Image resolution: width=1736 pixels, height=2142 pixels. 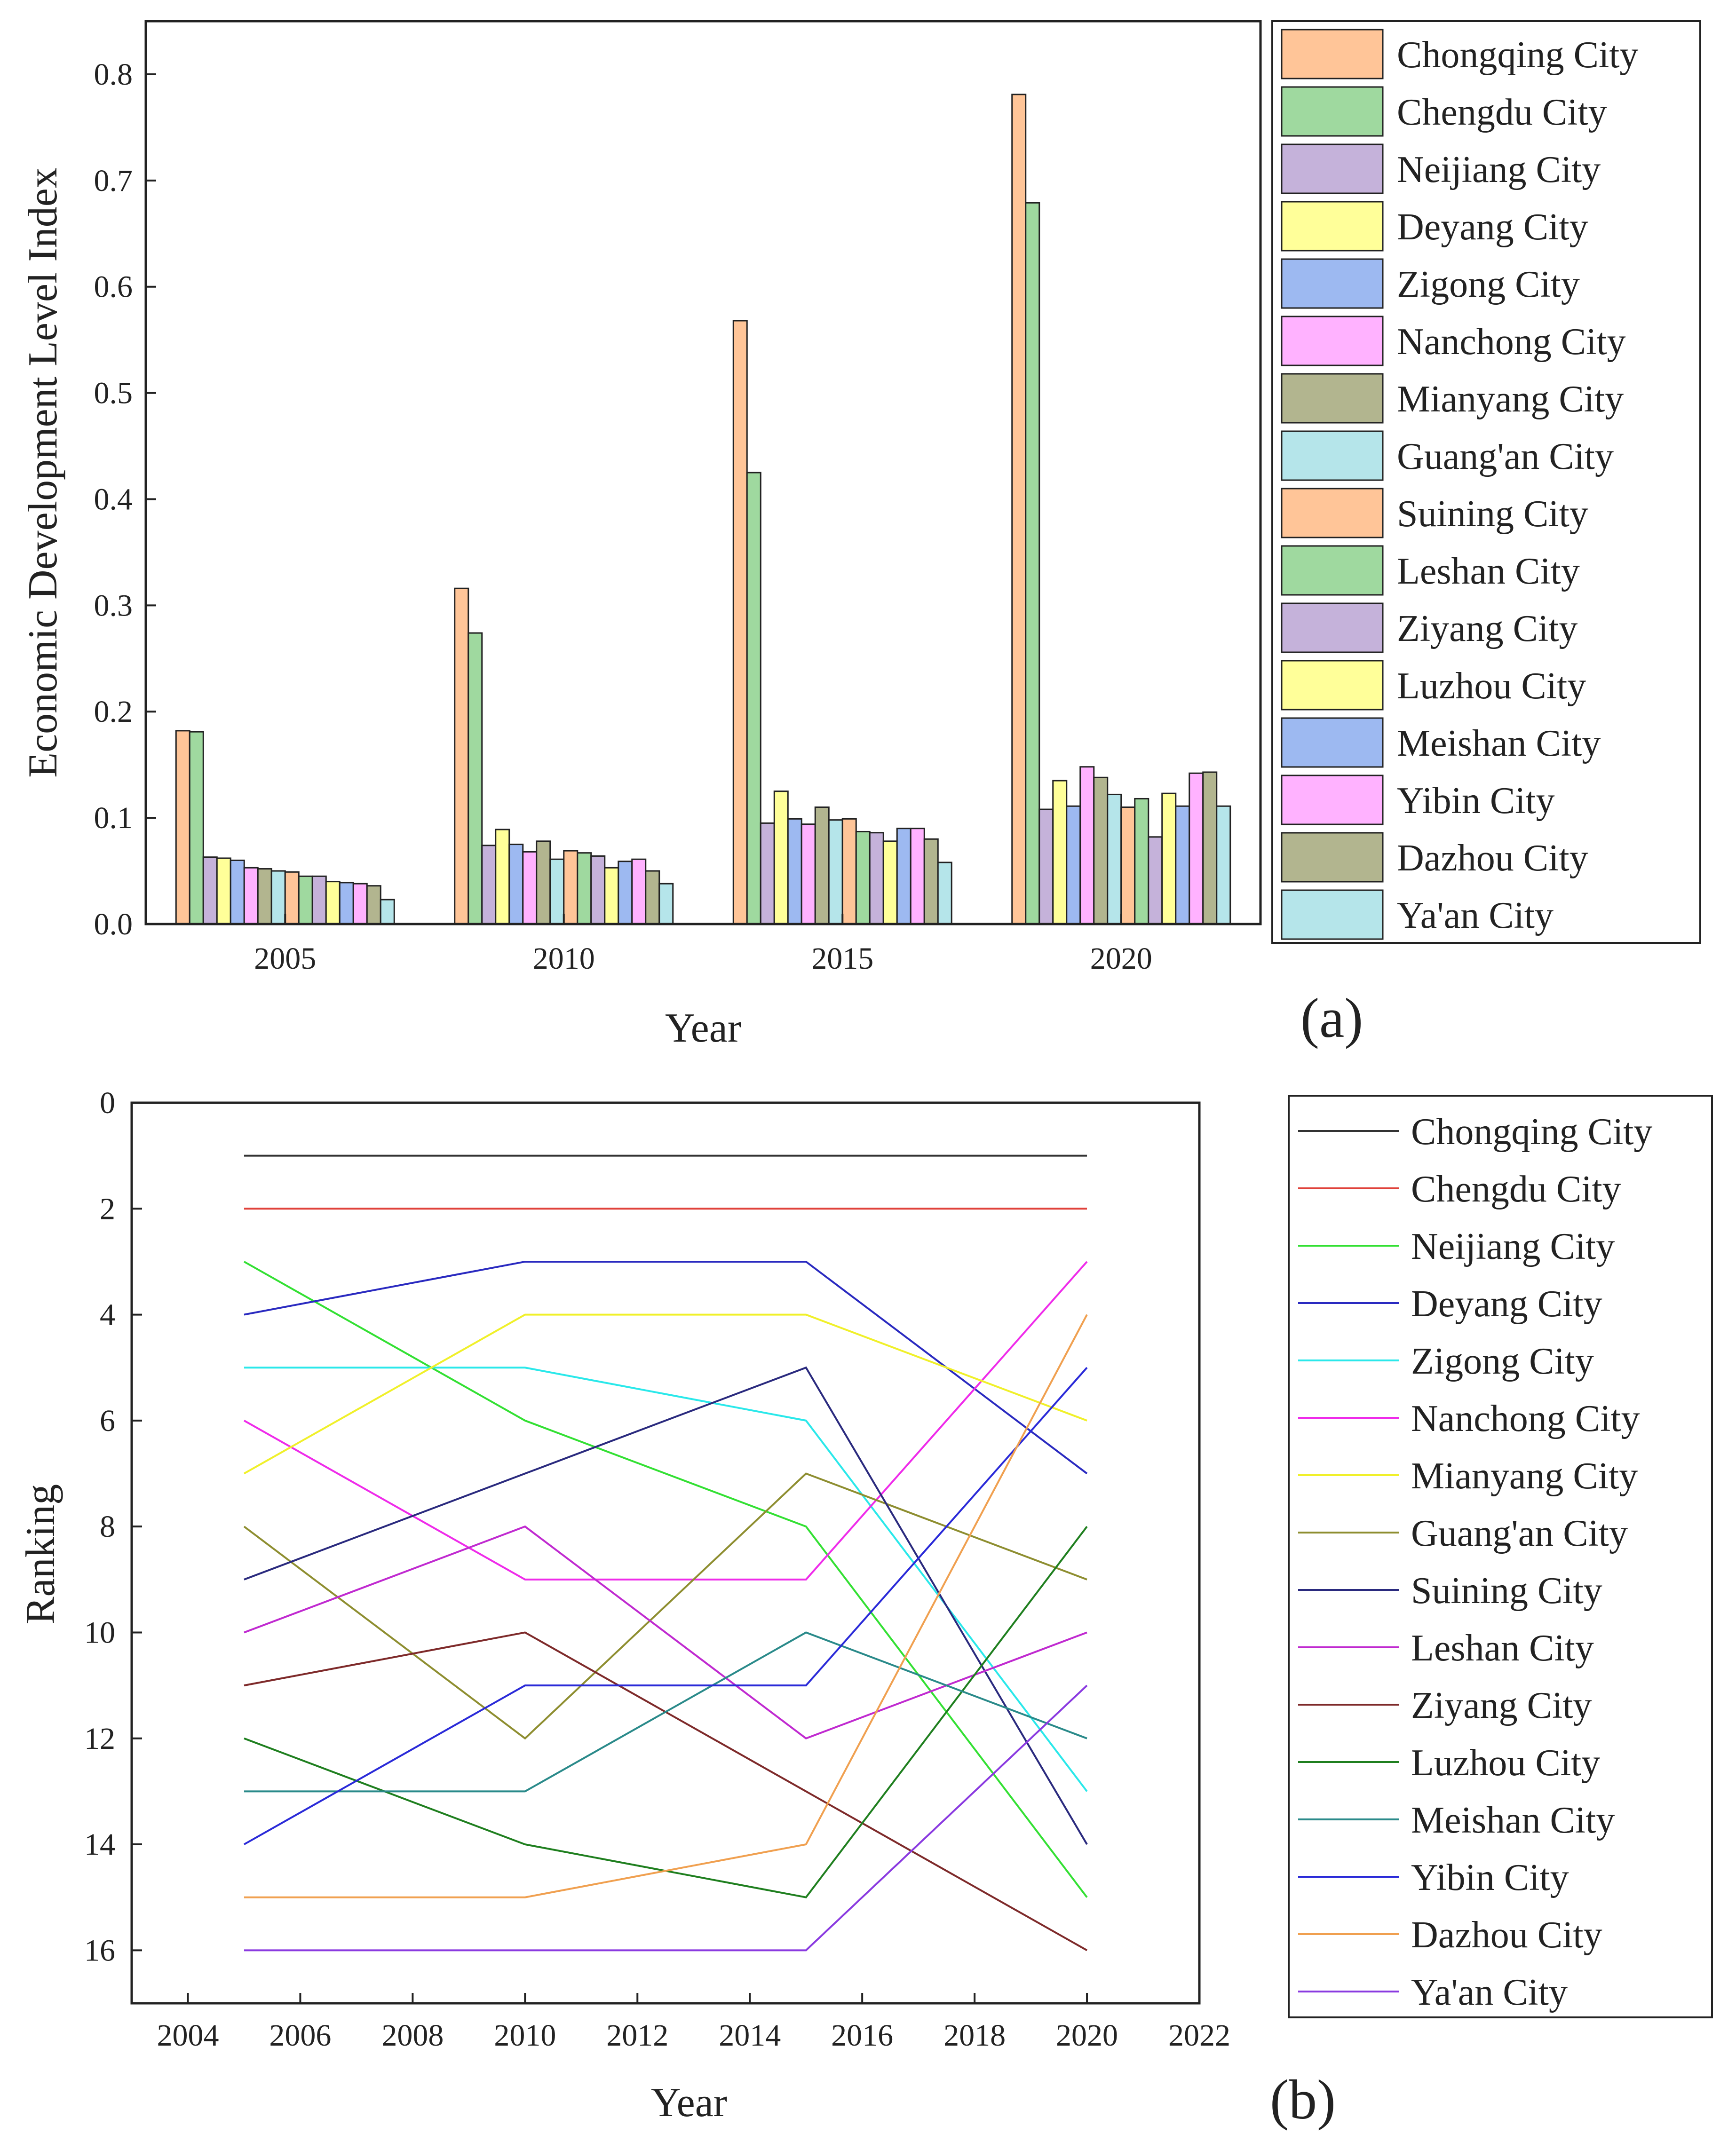 What do you see at coordinates (666, 904) in the screenshot?
I see `bar-ya-an-city-2010` at bounding box center [666, 904].